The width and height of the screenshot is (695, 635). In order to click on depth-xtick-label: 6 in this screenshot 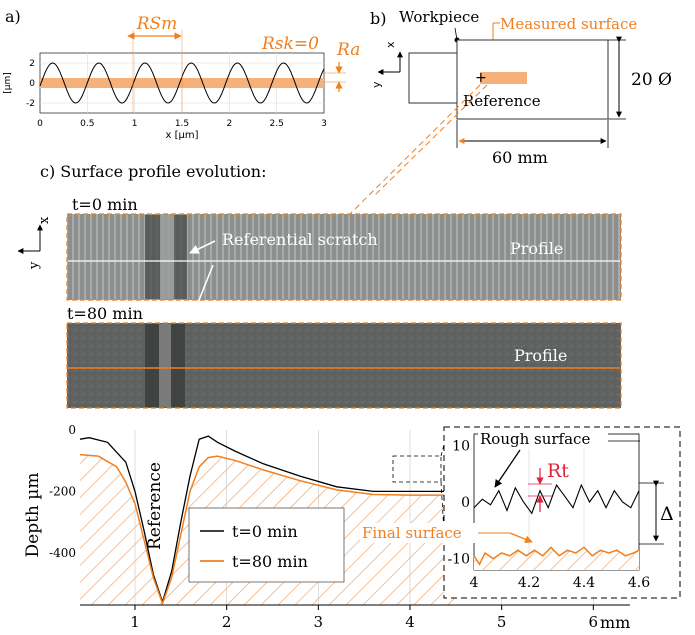, I will do `click(594, 622)`.